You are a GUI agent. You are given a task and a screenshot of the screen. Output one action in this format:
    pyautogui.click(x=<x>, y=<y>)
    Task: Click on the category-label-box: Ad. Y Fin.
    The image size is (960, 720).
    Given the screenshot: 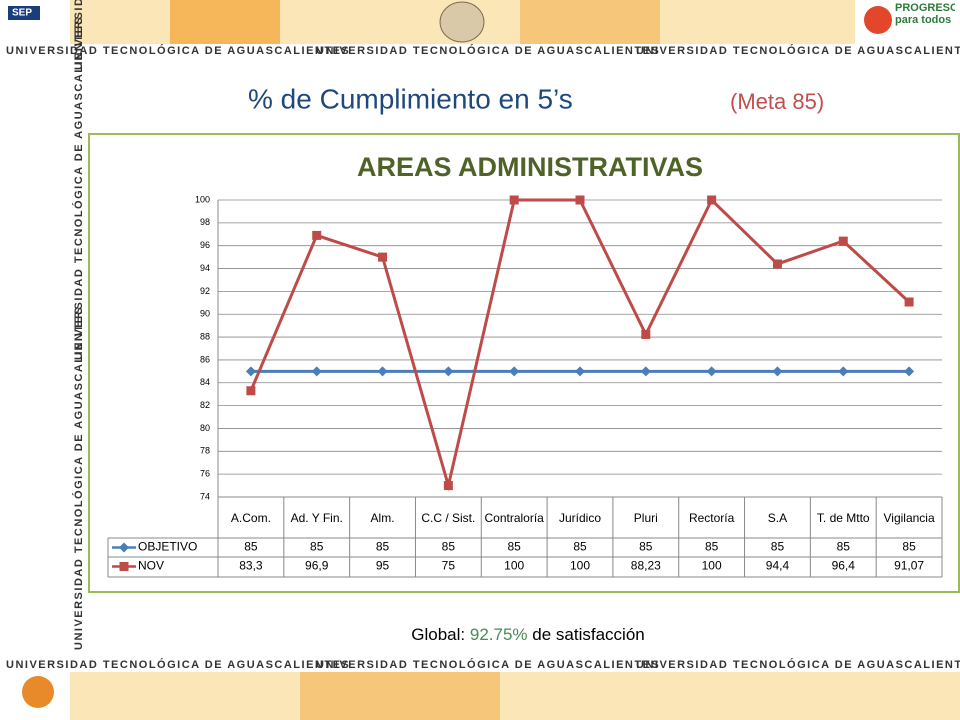 What is the action you would take?
    pyautogui.click(x=316, y=518)
    